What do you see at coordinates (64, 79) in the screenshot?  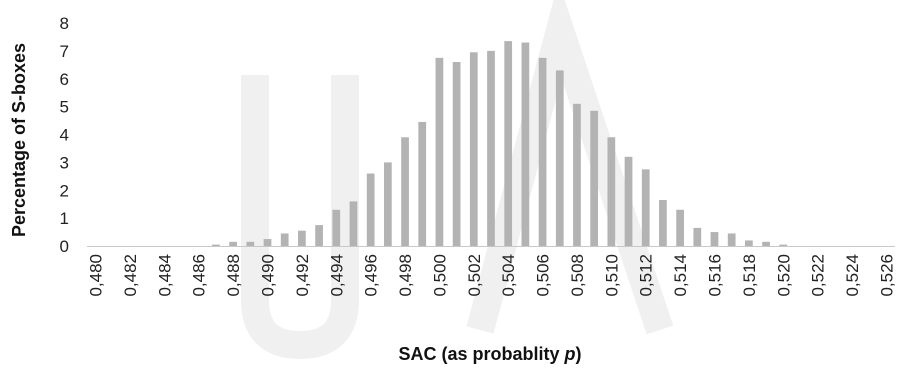 I see `y-tick-label: 6` at bounding box center [64, 79].